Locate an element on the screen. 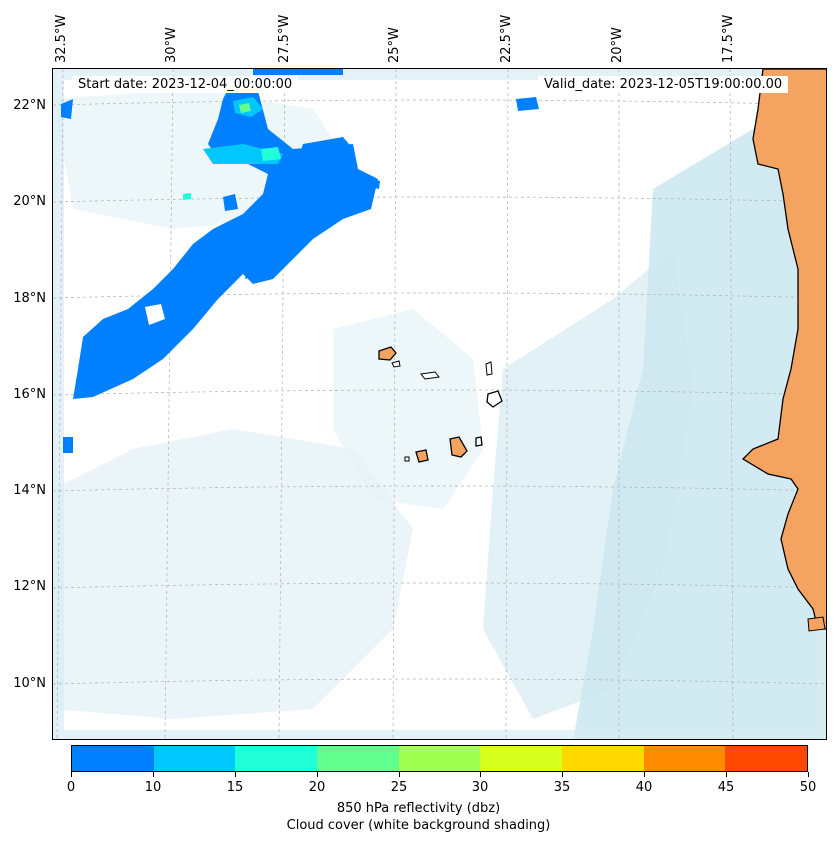 The width and height of the screenshot is (837, 843). start-date-label: Start date: 2023-12-04_00:00:00 is located at coordinates (185, 84).